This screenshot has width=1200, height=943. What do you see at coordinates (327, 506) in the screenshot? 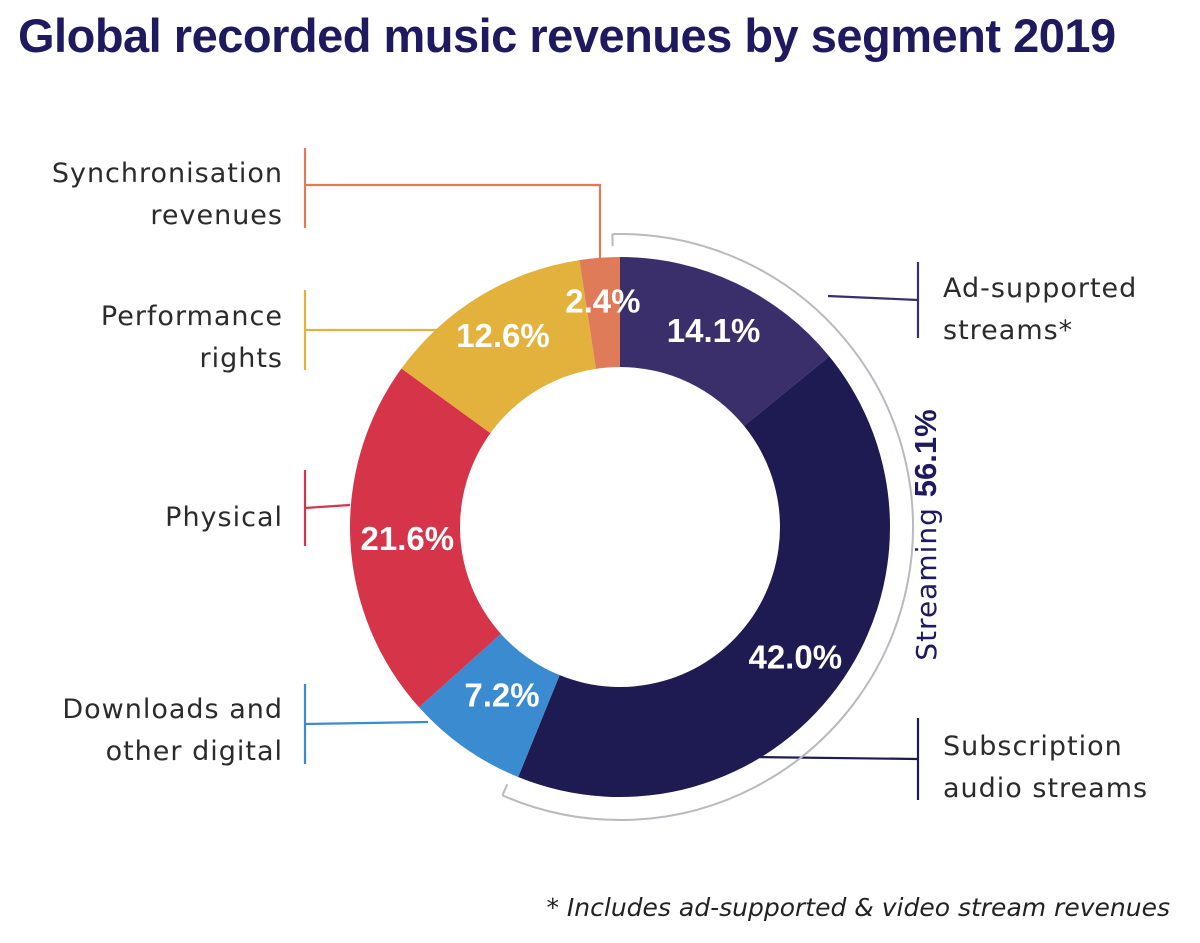
I see `leader-line-physical` at bounding box center [327, 506].